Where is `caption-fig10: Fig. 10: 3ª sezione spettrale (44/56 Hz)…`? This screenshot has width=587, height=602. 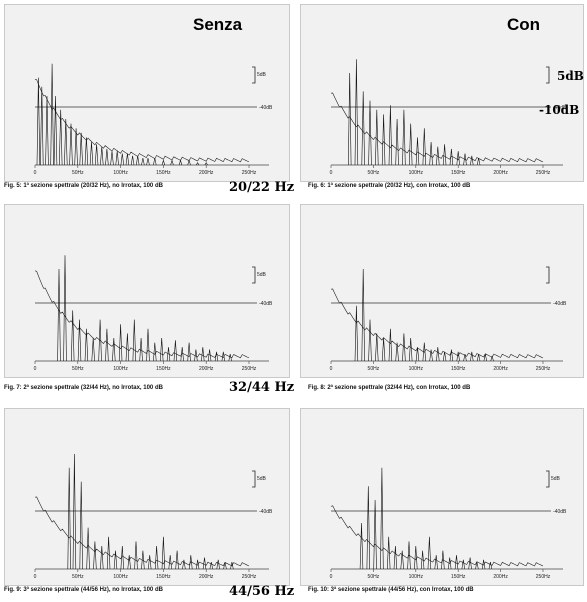
caption-fig10: Fig. 10: 3ª sezione spettrale (44/56 Hz)… is located at coordinates (391, 590).